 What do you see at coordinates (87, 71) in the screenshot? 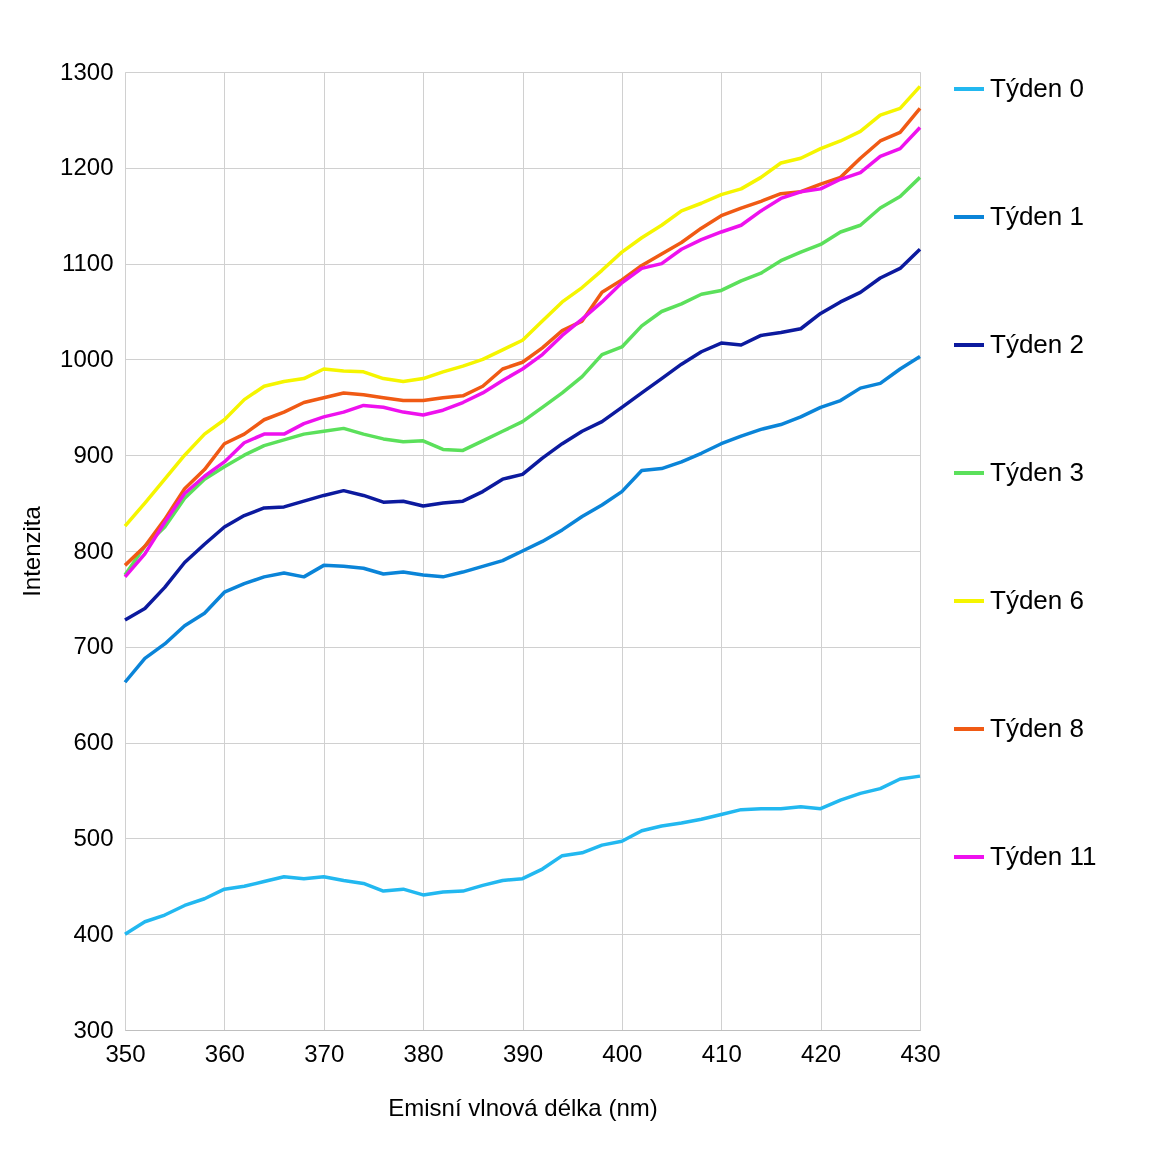
I see `y-tick-label: 1300` at bounding box center [87, 71].